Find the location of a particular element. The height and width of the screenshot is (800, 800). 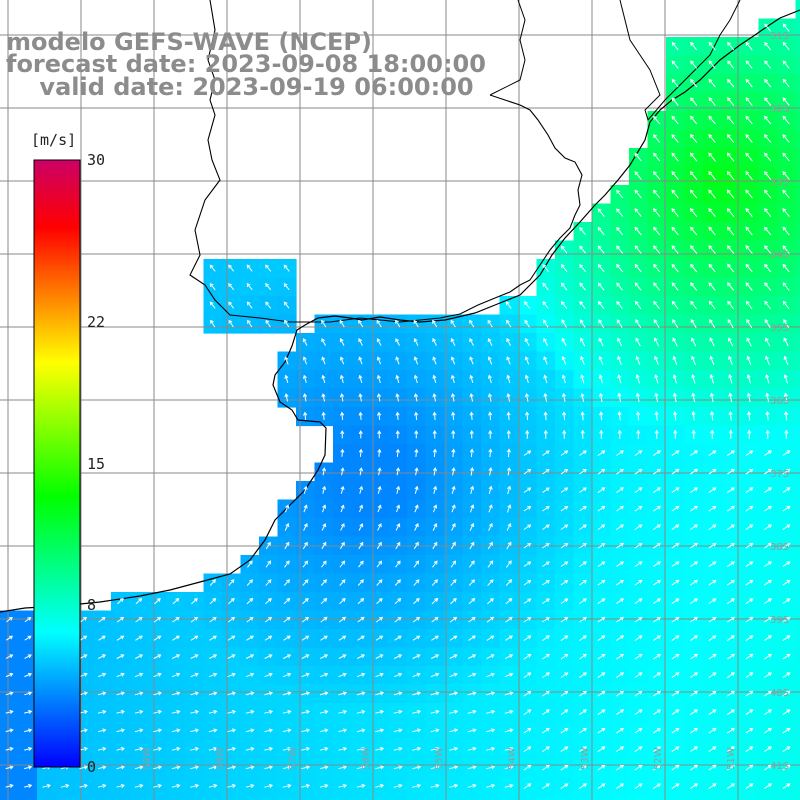

latitude-label: 38S is located at coordinates (779, 547).